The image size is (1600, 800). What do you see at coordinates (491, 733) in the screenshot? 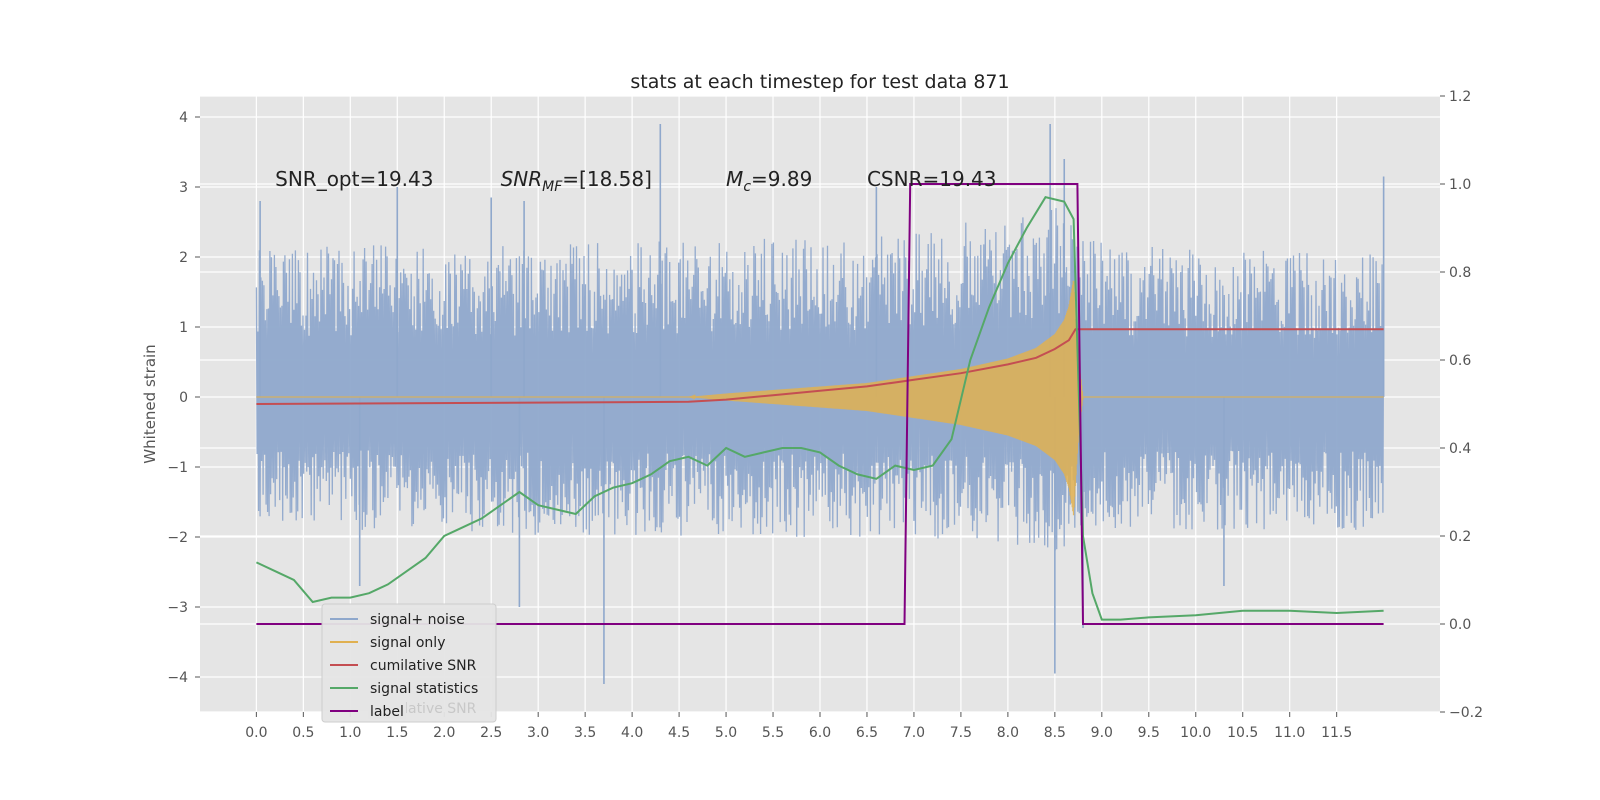
I see `x-tick-label: 2.5` at bounding box center [491, 733].